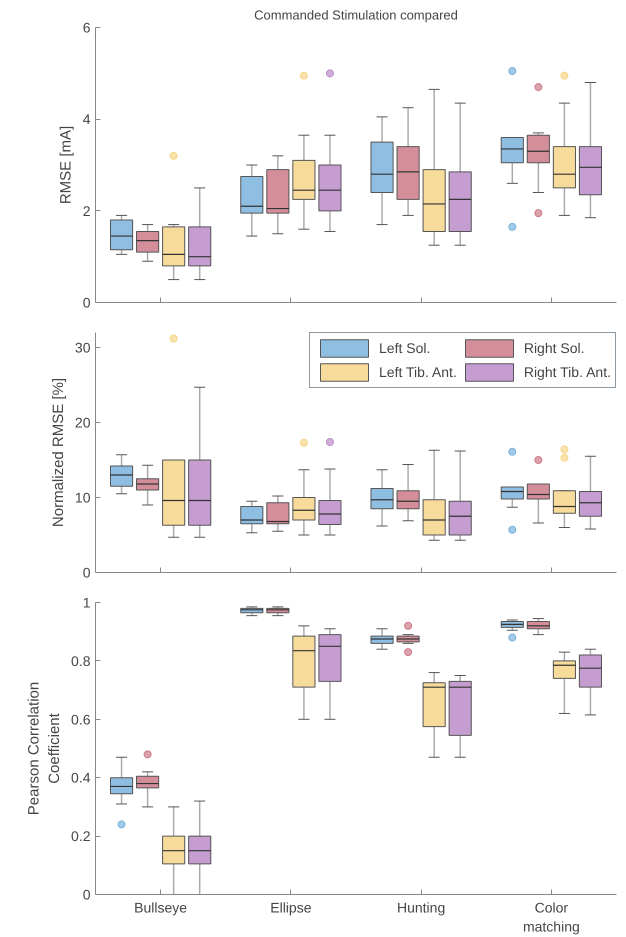 This screenshot has height=937, width=626. Describe the element at coordinates (81, 719) in the screenshot. I see `y-tick-label: 0.6` at that location.